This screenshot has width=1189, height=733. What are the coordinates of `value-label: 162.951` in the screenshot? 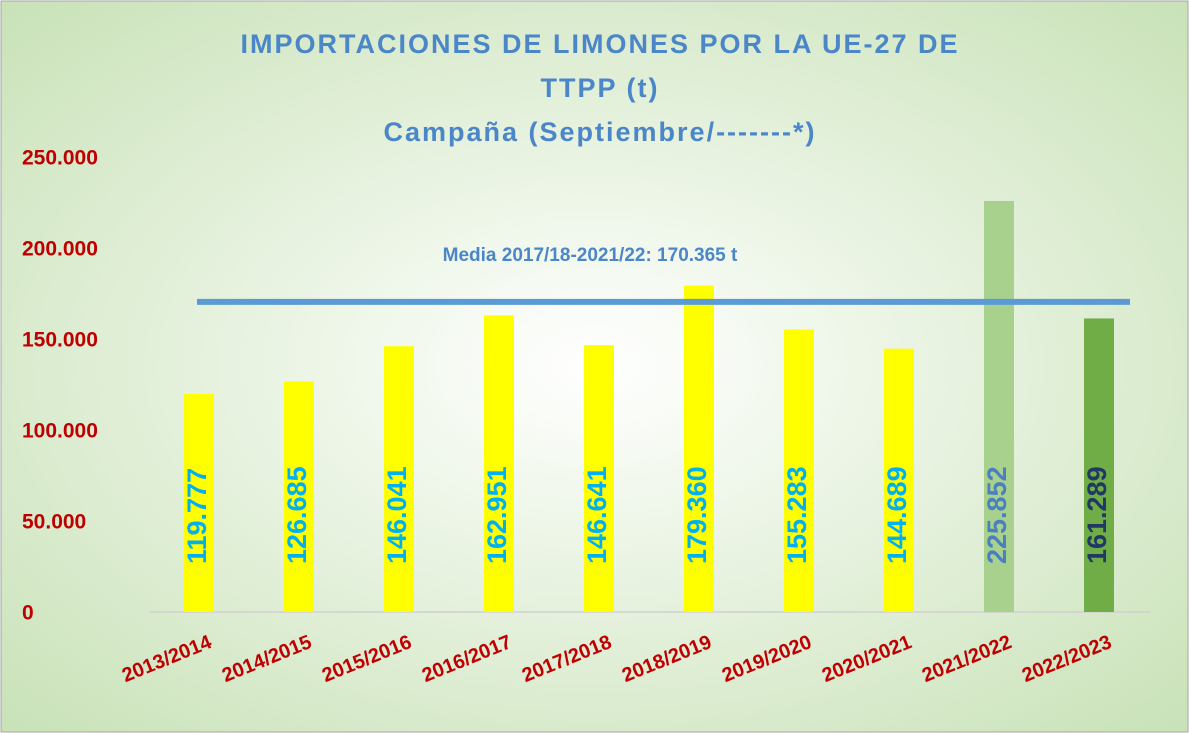 It's located at (497, 515).